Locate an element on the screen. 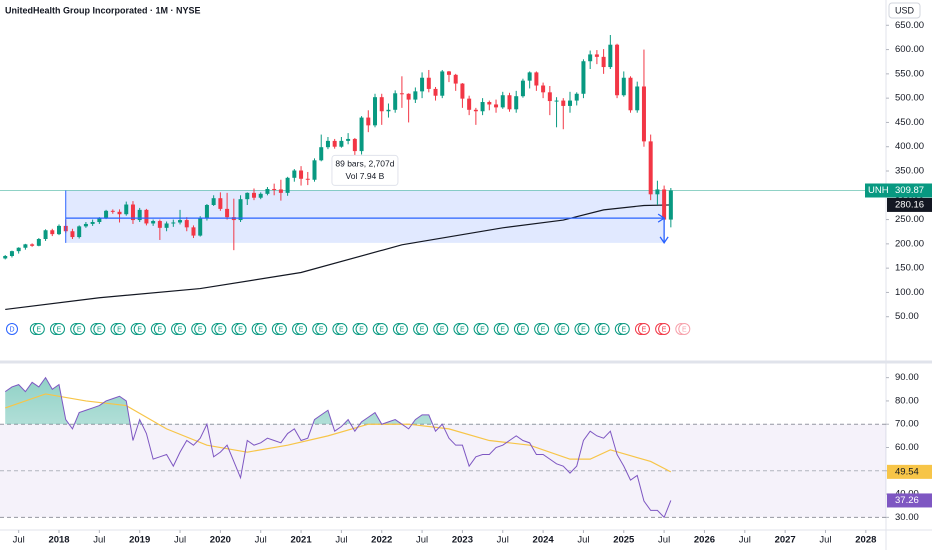 The width and height of the screenshot is (932, 550). currency-label: USD is located at coordinates (905, 10).